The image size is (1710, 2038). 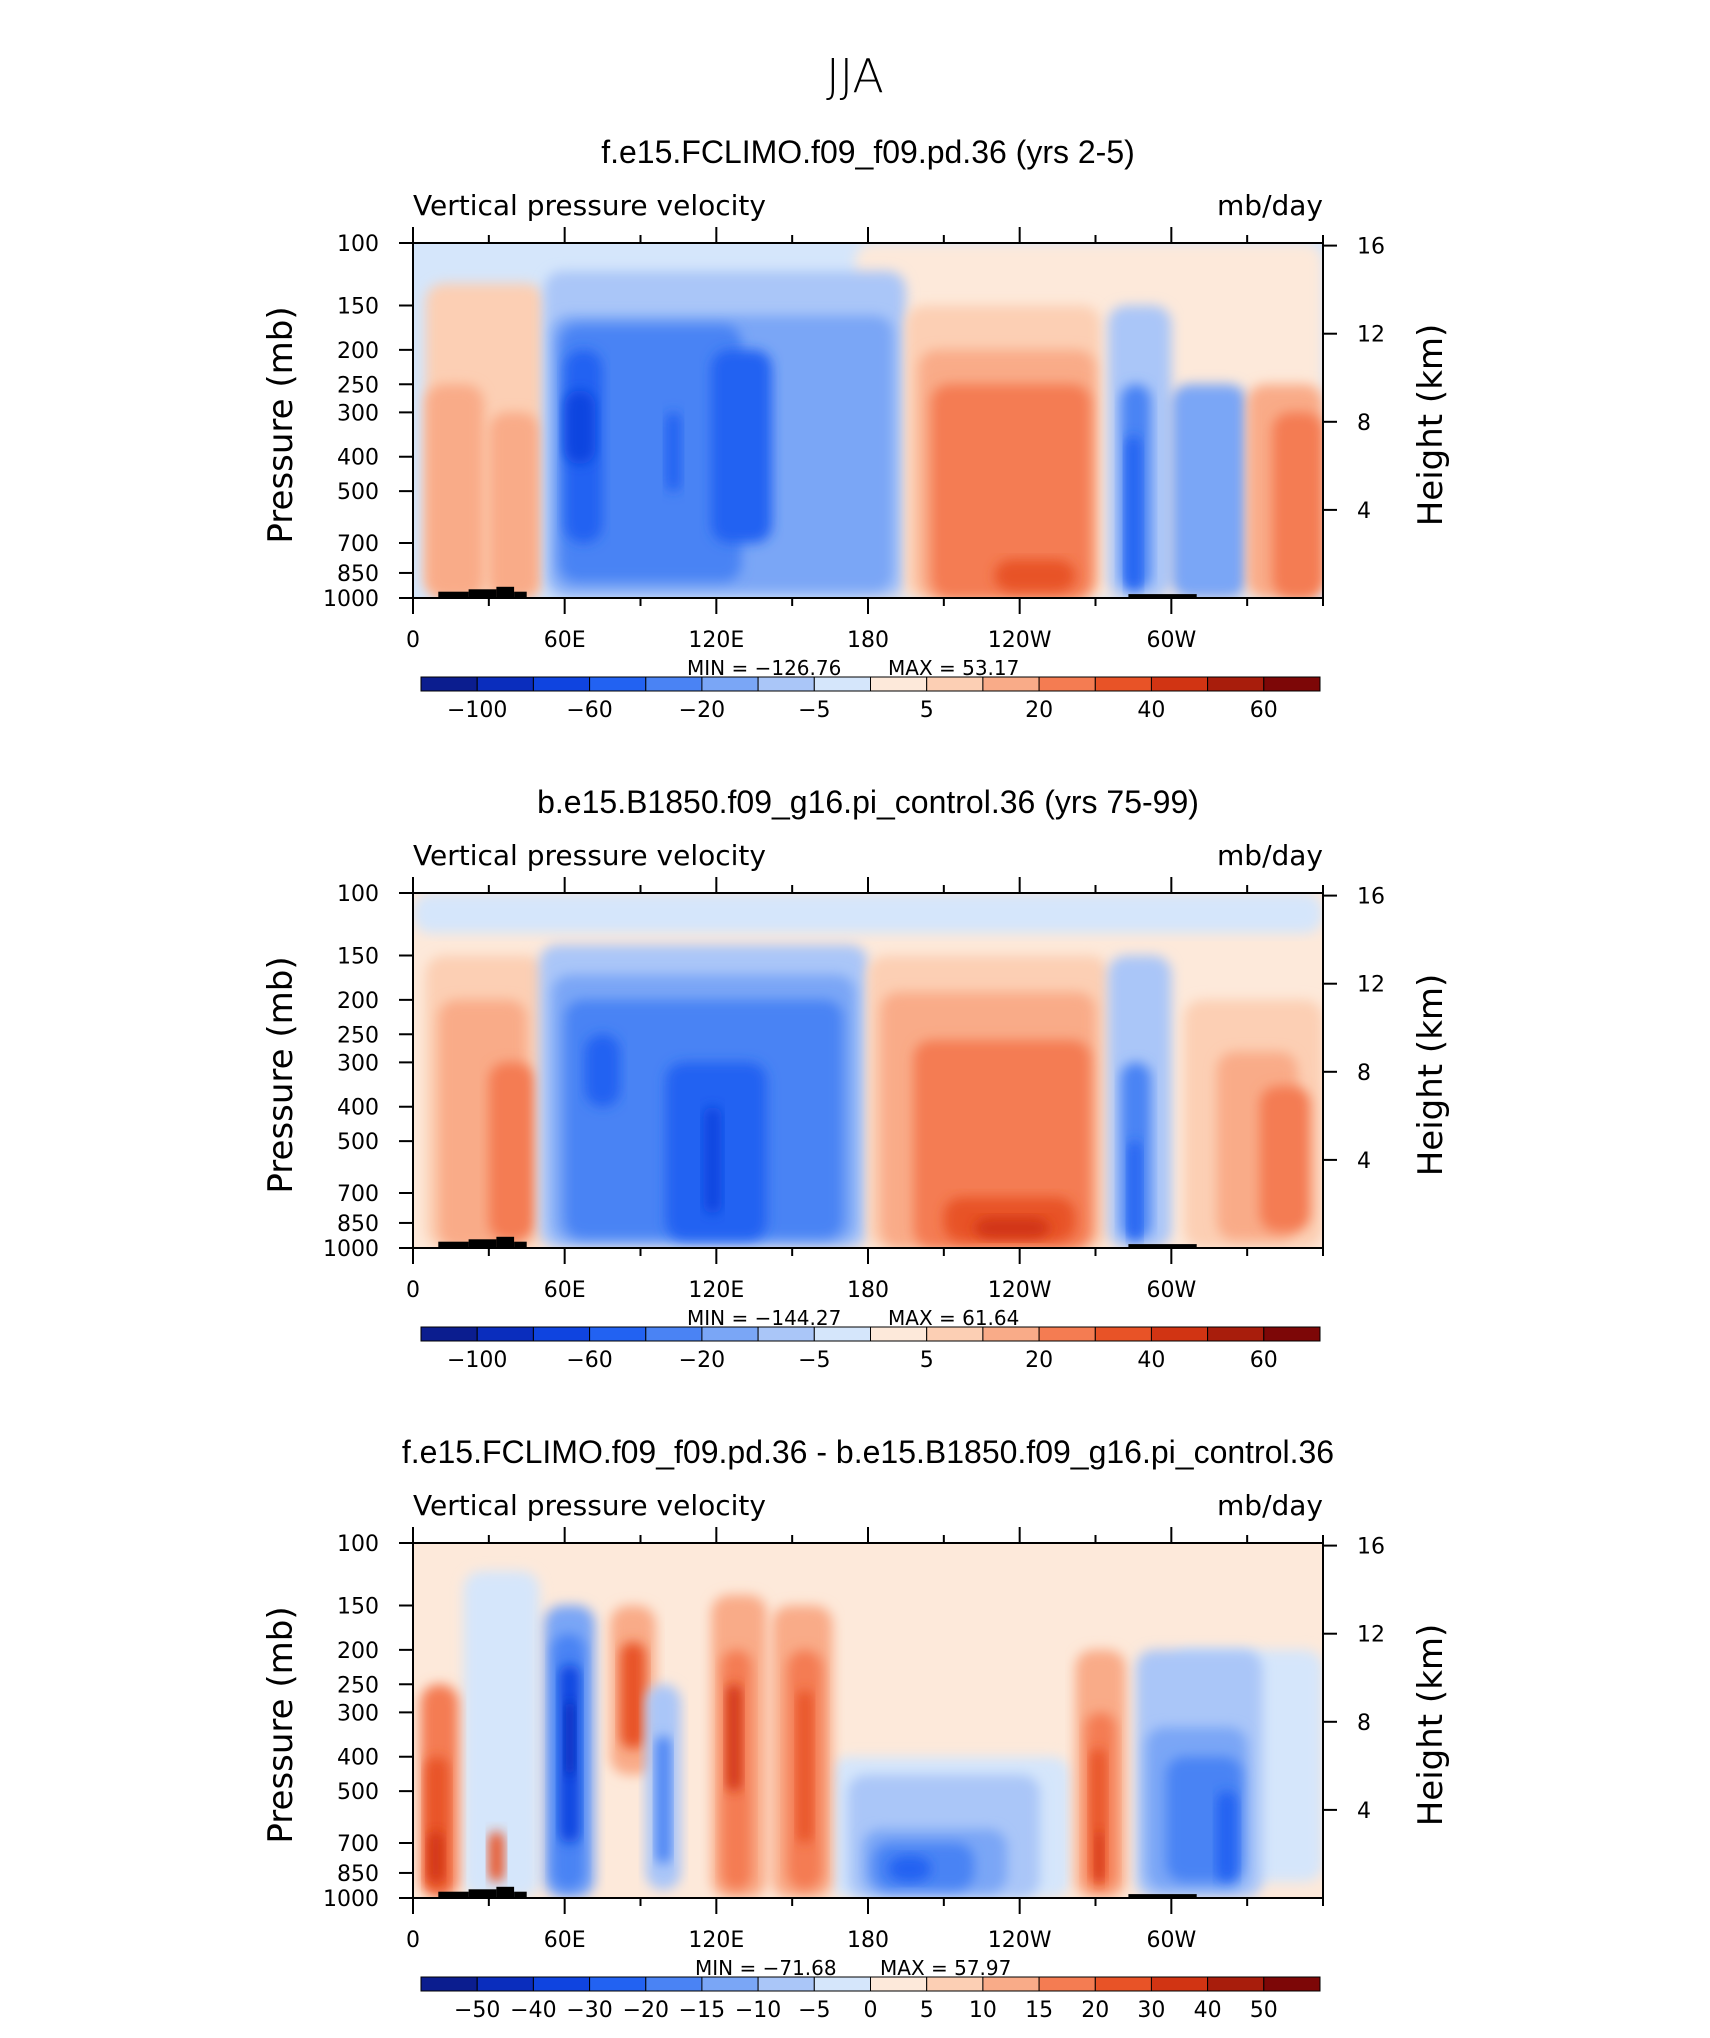 What do you see at coordinates (1264, 710) in the screenshot?
I see `colorbar-label: 60` at bounding box center [1264, 710].